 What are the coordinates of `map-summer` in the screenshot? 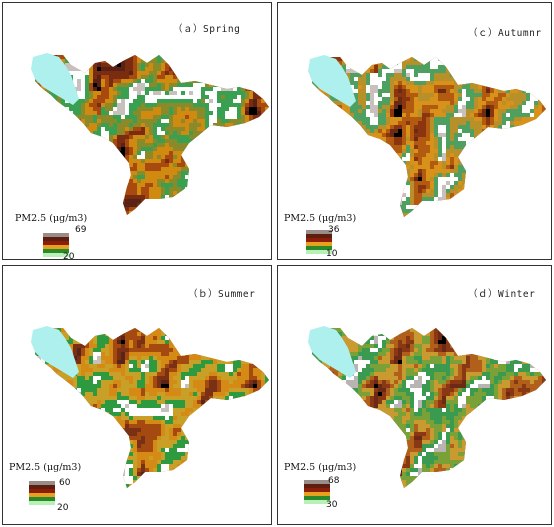 It's located at (150, 407).